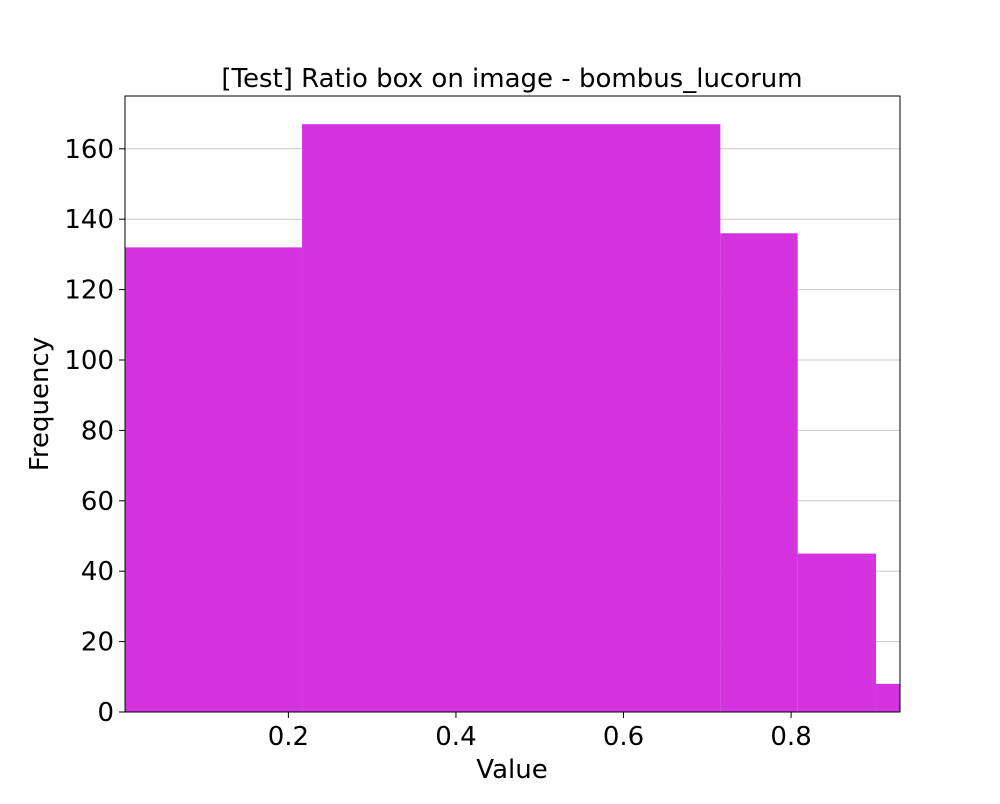  I want to click on y-tick-label: 40, so click(97, 572).